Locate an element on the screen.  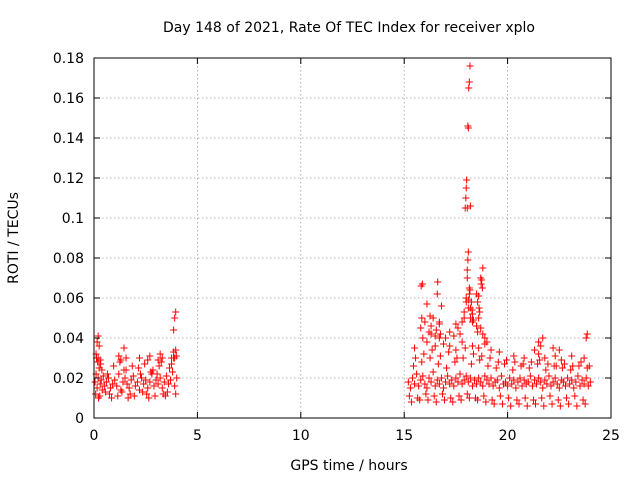
y-tick-label: 0.18 is located at coordinates (68, 59).